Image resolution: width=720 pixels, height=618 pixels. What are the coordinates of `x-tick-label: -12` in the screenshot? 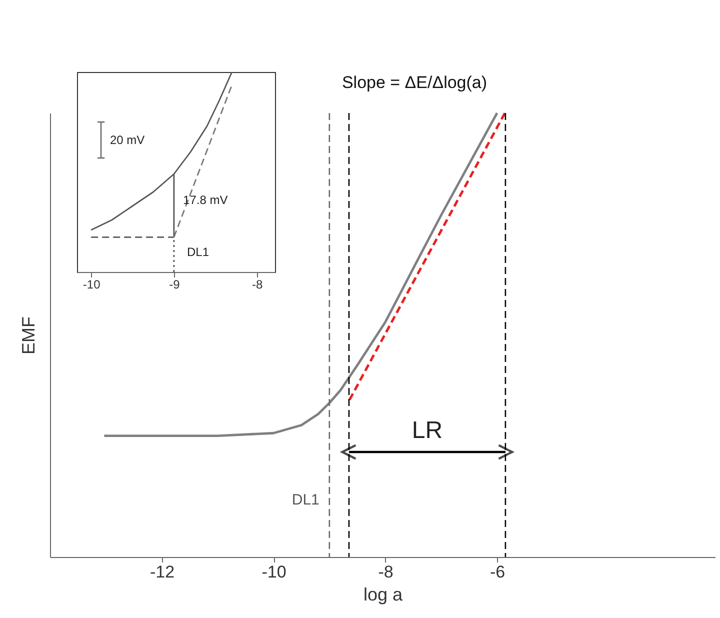 It's located at (162, 572).